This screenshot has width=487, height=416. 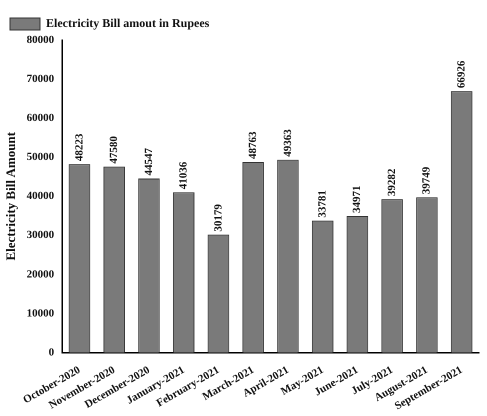 I want to click on data-label: 34971, so click(x=357, y=199).